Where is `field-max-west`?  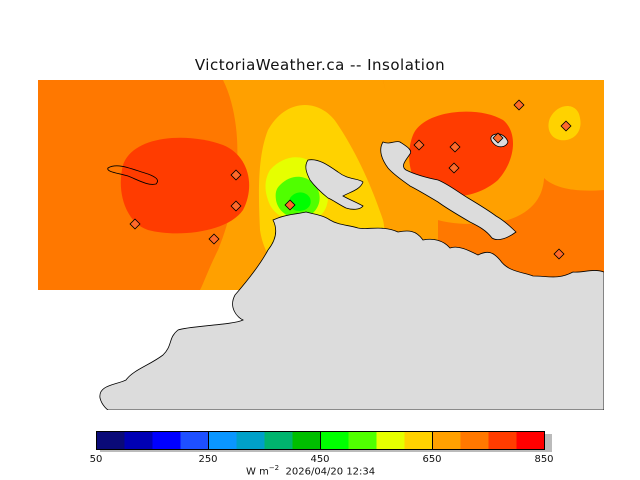
field-max-west is located at coordinates (185, 185).